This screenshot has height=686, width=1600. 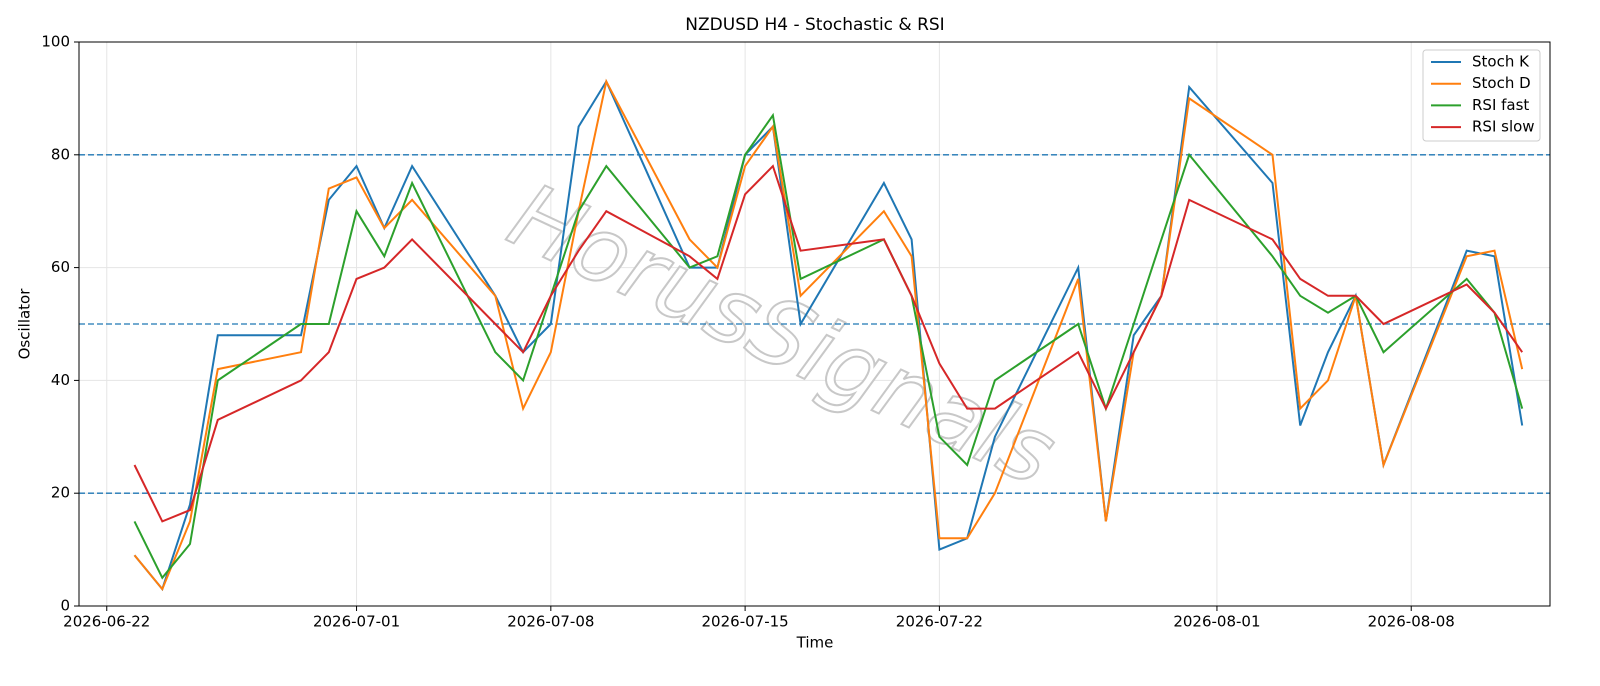 What do you see at coordinates (55, 42) in the screenshot?
I see `y-tick-label: 100` at bounding box center [55, 42].